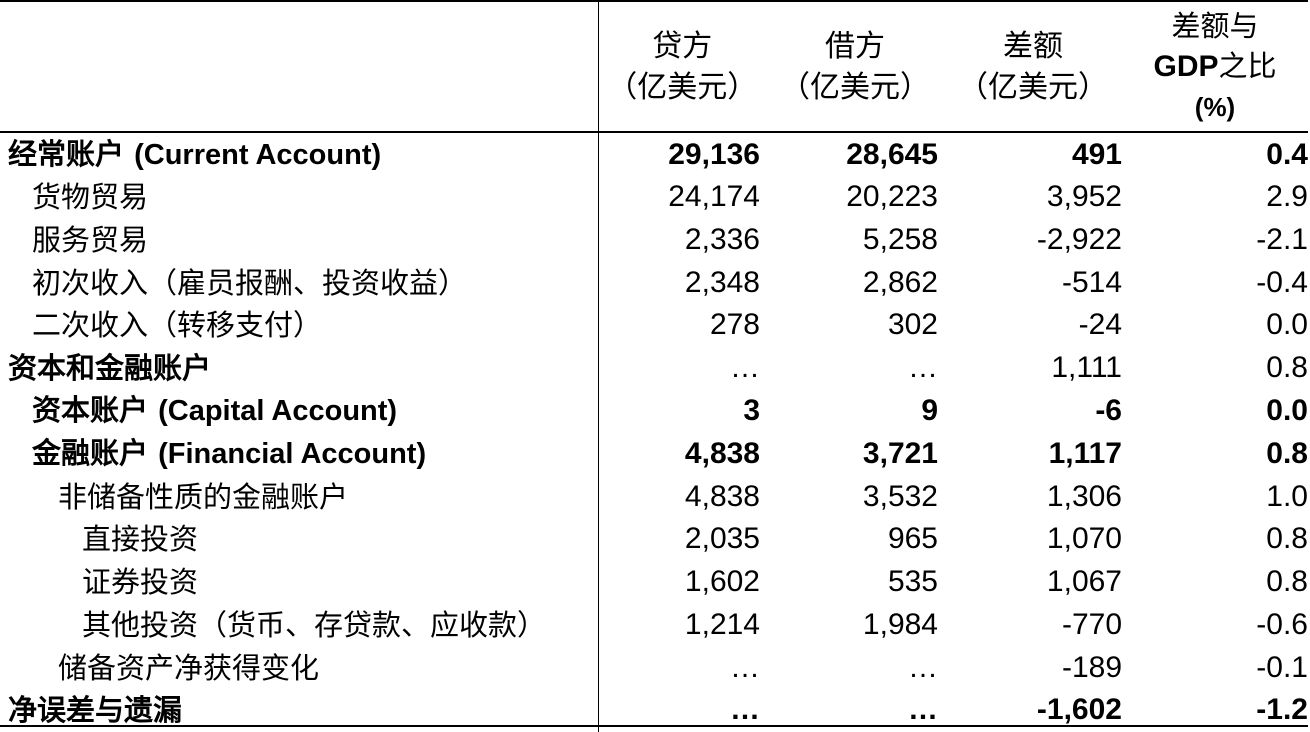 This screenshot has width=1310, height=732. What do you see at coordinates (1084, 582) in the screenshot?
I see `balance-cell: 1,067` at bounding box center [1084, 582].